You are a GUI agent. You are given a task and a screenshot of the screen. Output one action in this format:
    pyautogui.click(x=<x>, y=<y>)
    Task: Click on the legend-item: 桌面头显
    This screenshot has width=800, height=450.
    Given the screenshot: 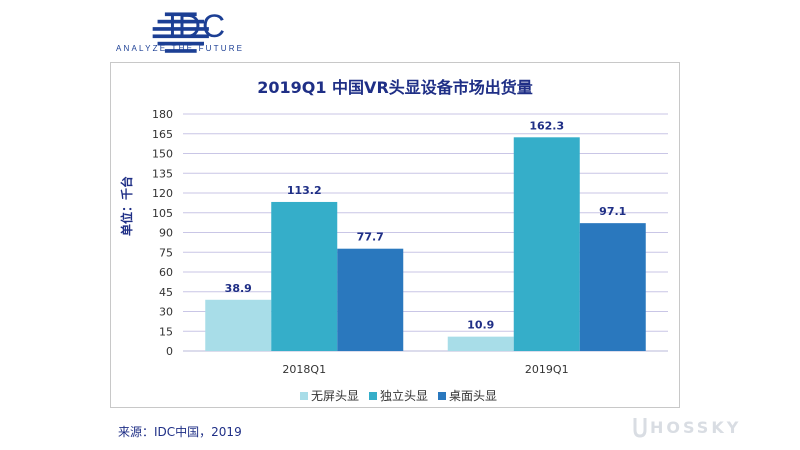 What is the action you would take?
    pyautogui.click(x=467, y=395)
    